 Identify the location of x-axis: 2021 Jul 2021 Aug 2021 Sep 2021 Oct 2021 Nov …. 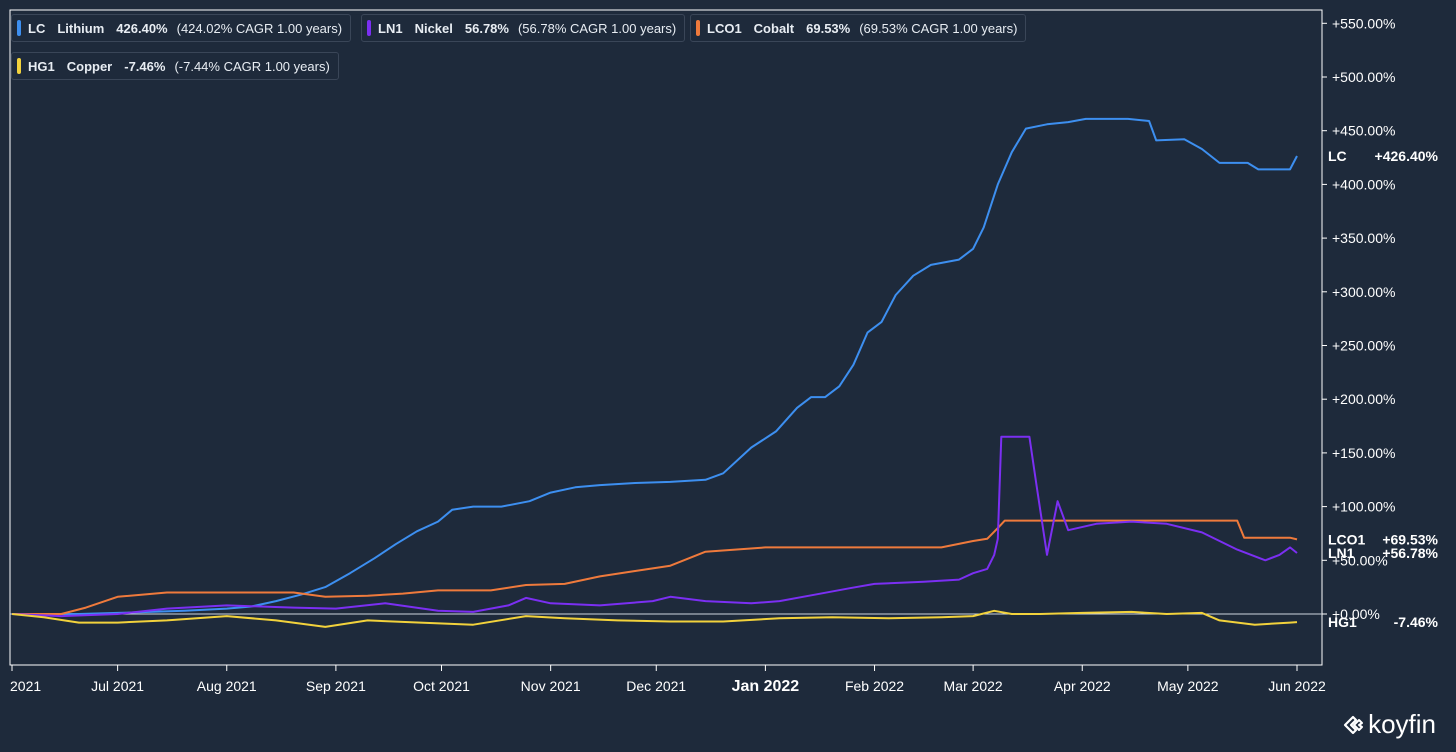
(668, 680).